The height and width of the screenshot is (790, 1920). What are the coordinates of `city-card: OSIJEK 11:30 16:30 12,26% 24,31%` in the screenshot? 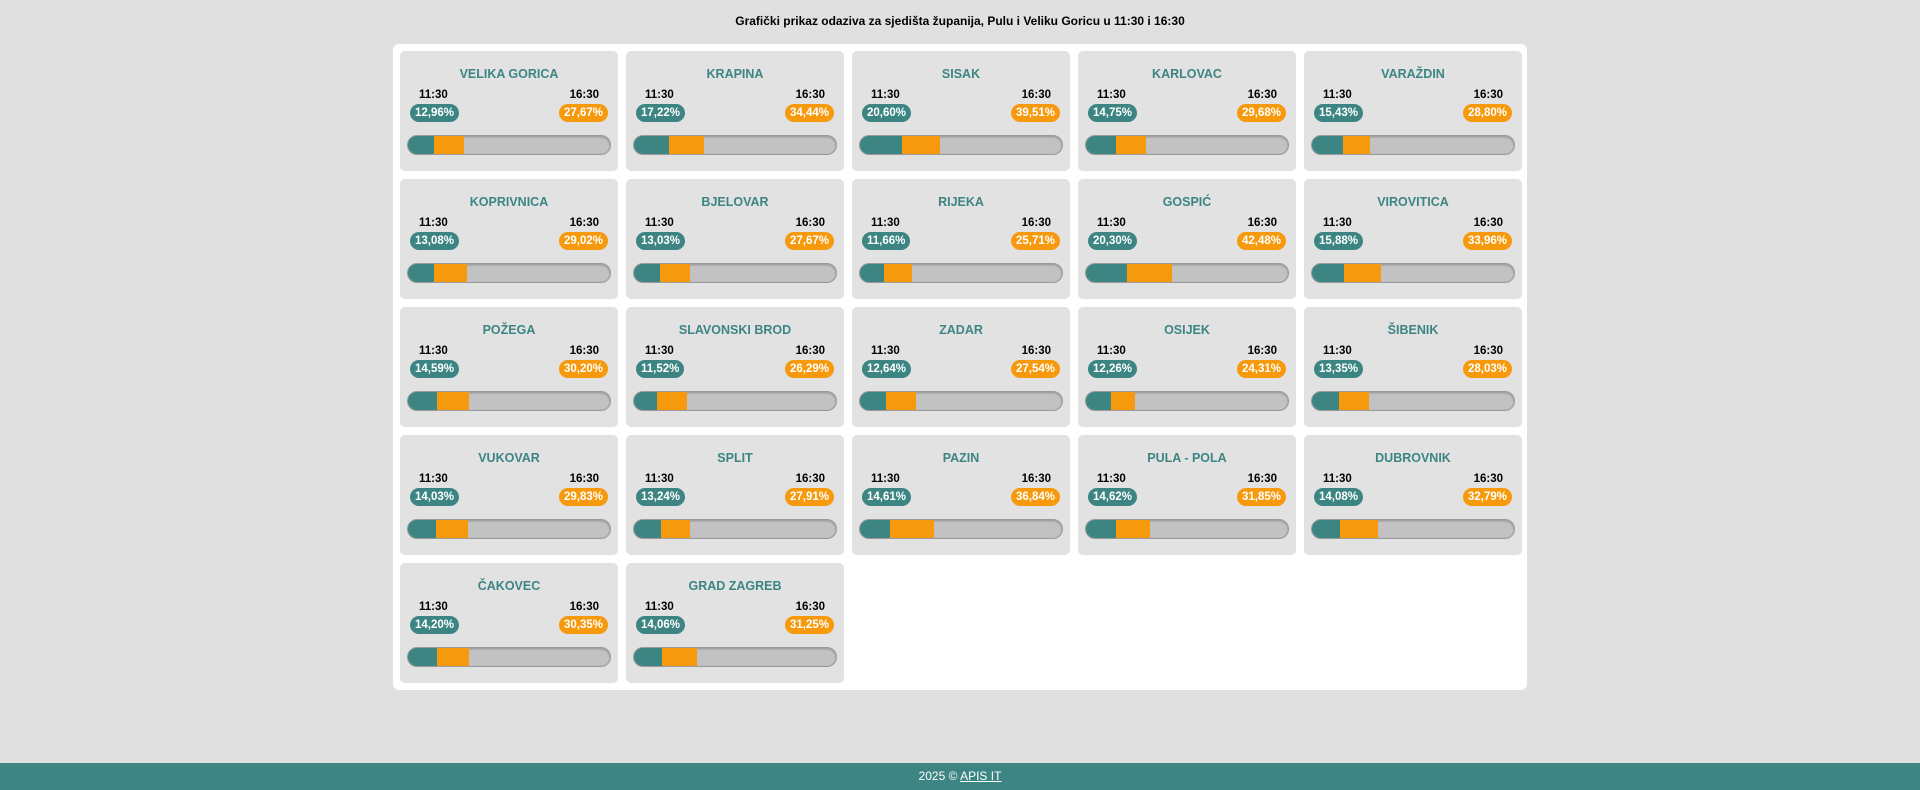 It's located at (1187, 367).